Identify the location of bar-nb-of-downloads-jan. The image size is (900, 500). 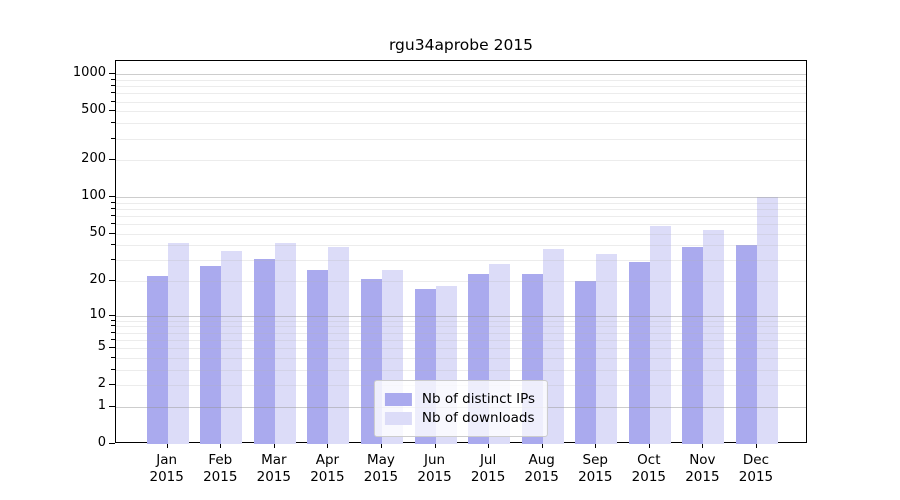
(178, 343).